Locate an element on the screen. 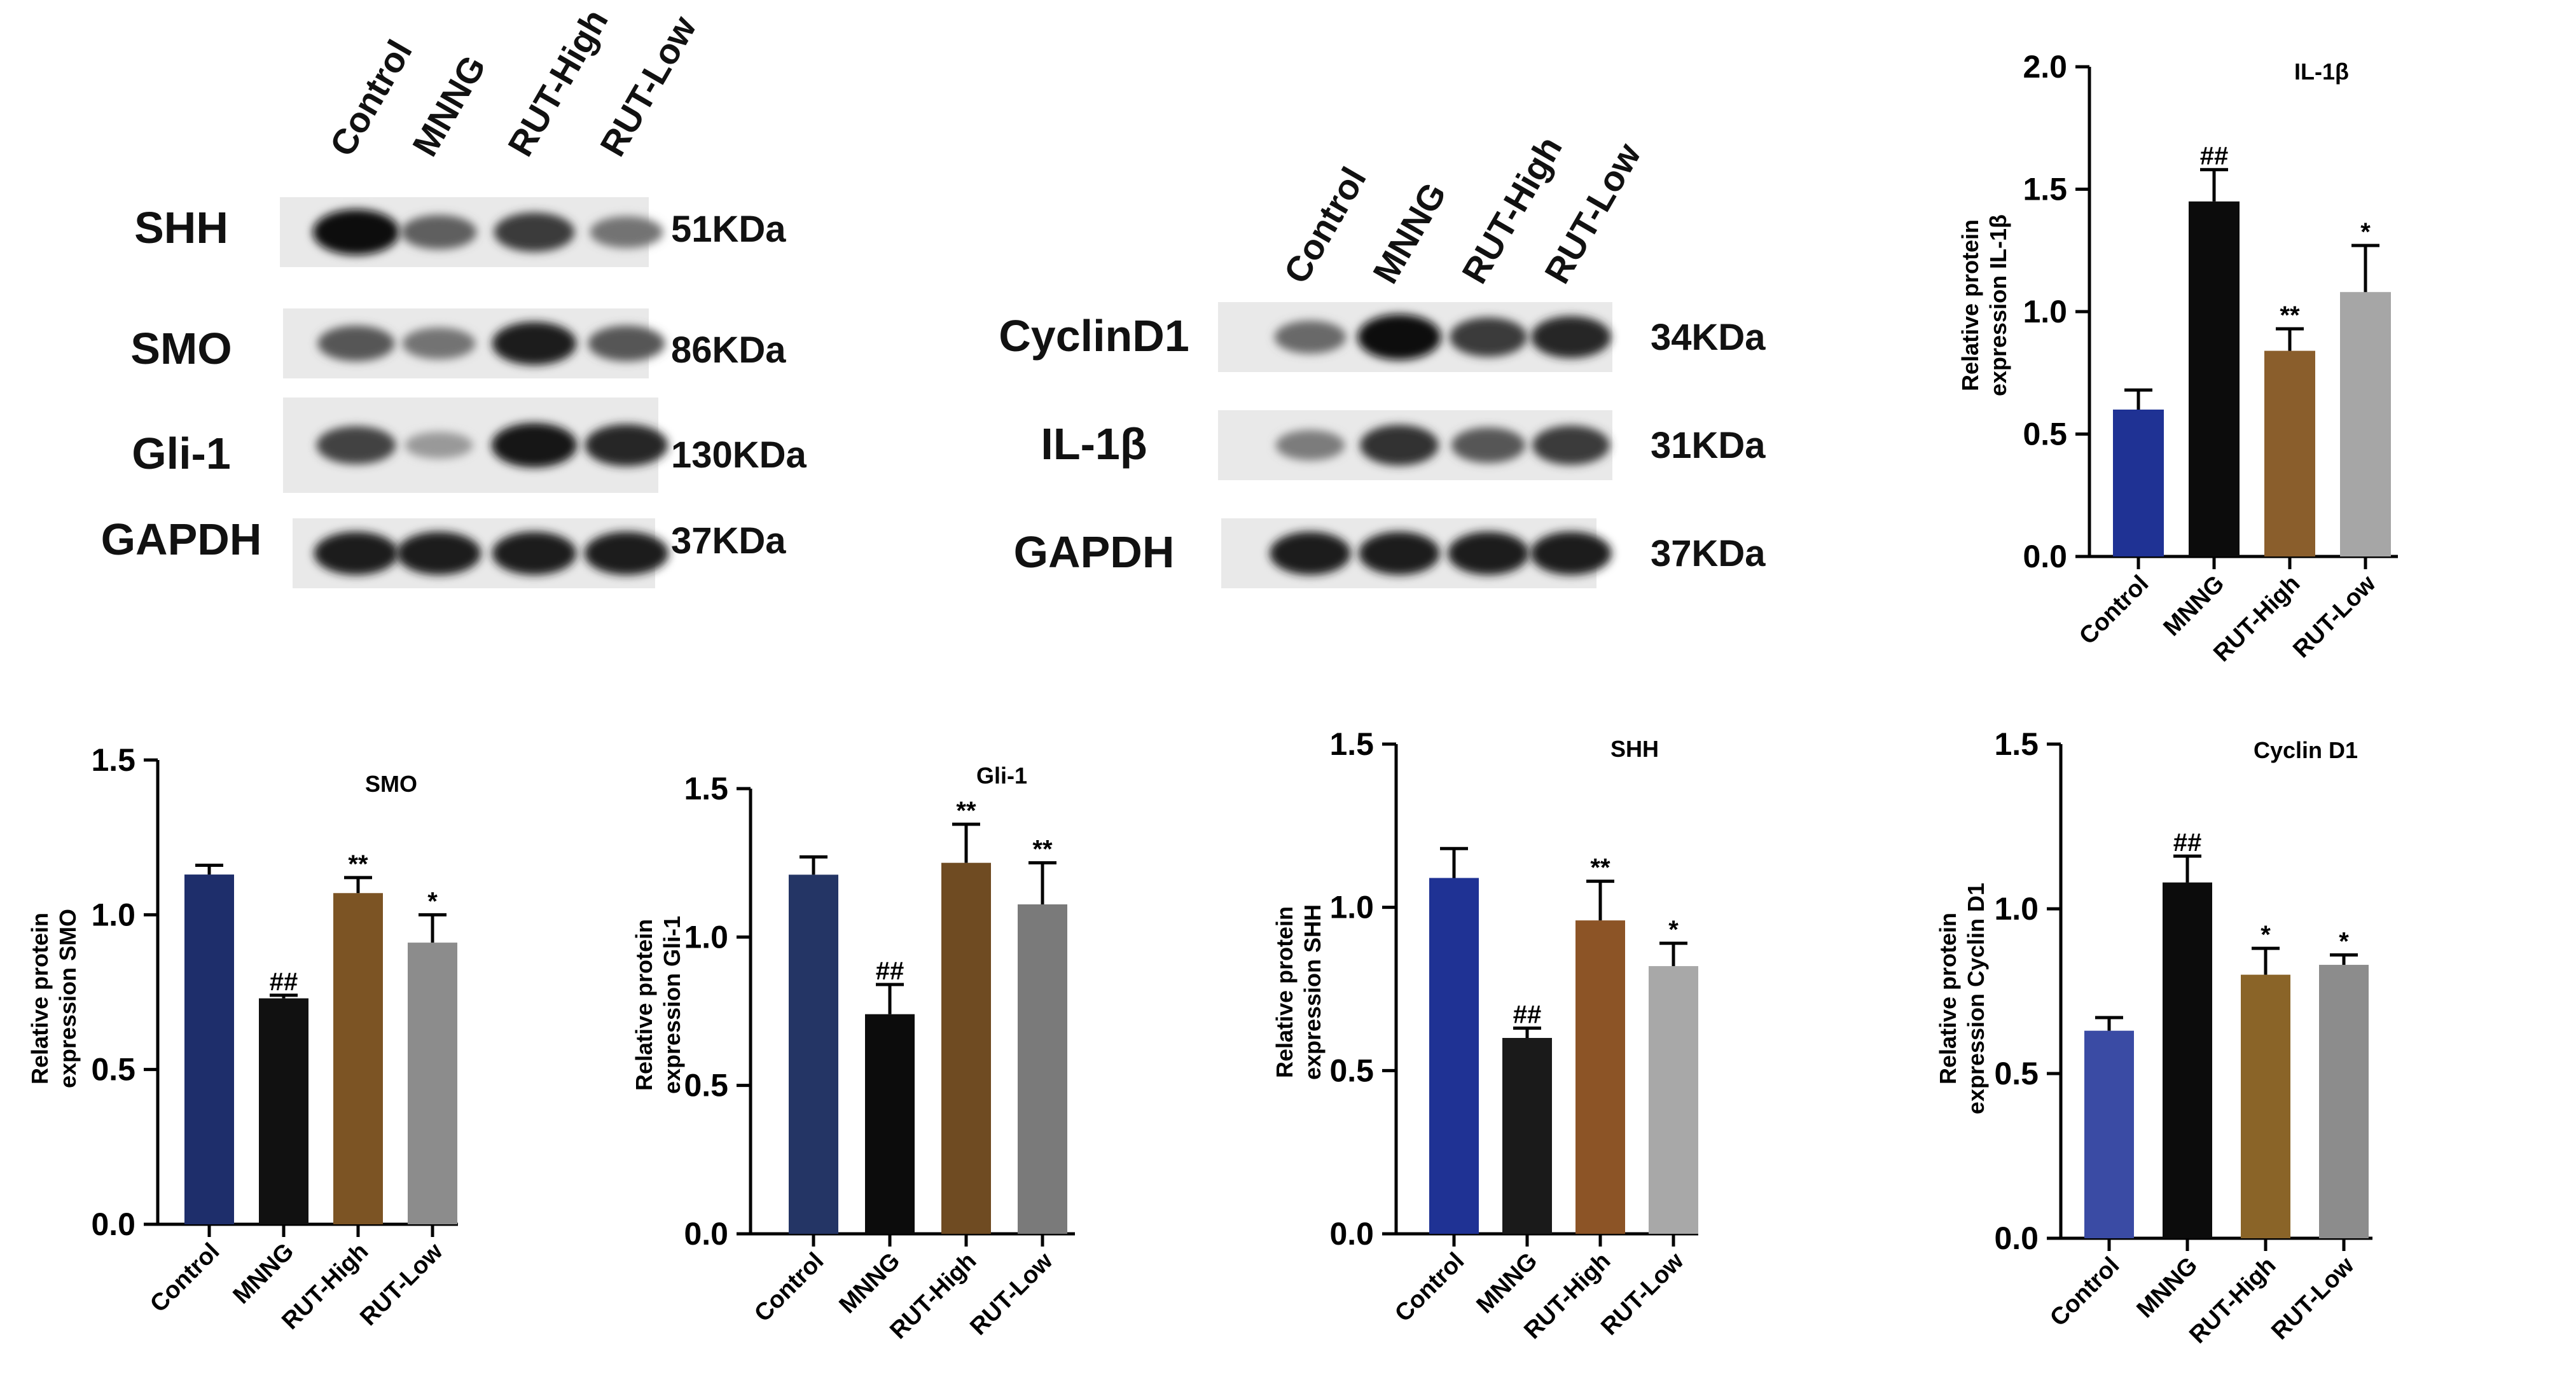 This screenshot has width=2576, height=1382. x-tick-label: RUT-High is located at coordinates (2232, 1301).